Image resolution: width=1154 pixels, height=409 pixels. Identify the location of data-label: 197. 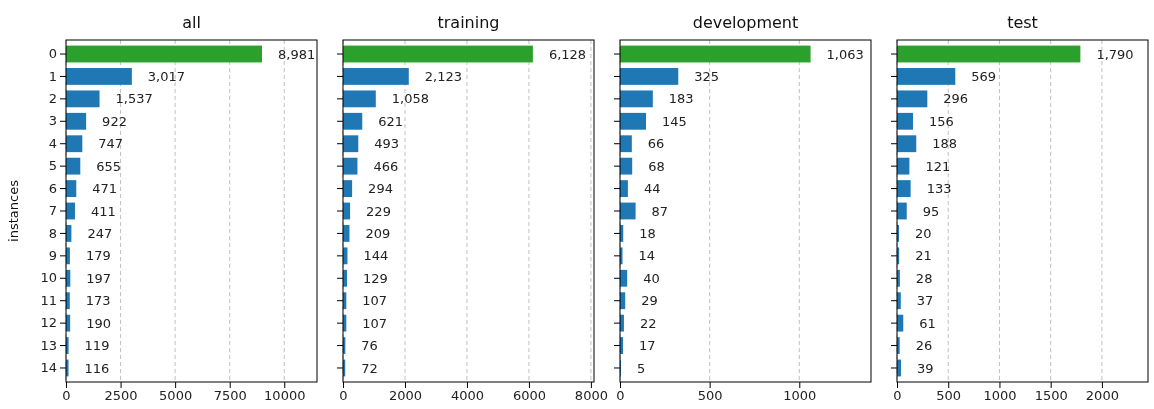
(99, 278).